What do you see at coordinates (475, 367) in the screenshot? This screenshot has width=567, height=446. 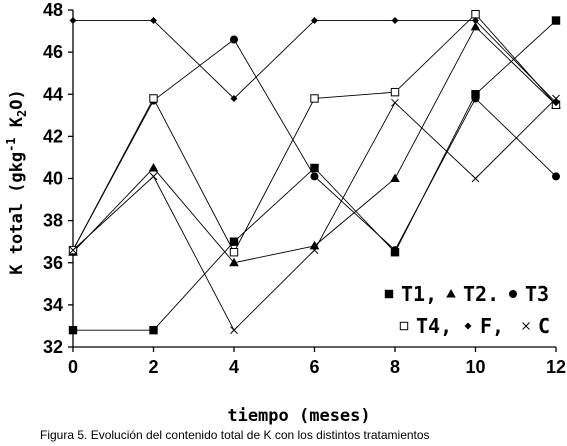 I see `x-tick-label: 10` at bounding box center [475, 367].